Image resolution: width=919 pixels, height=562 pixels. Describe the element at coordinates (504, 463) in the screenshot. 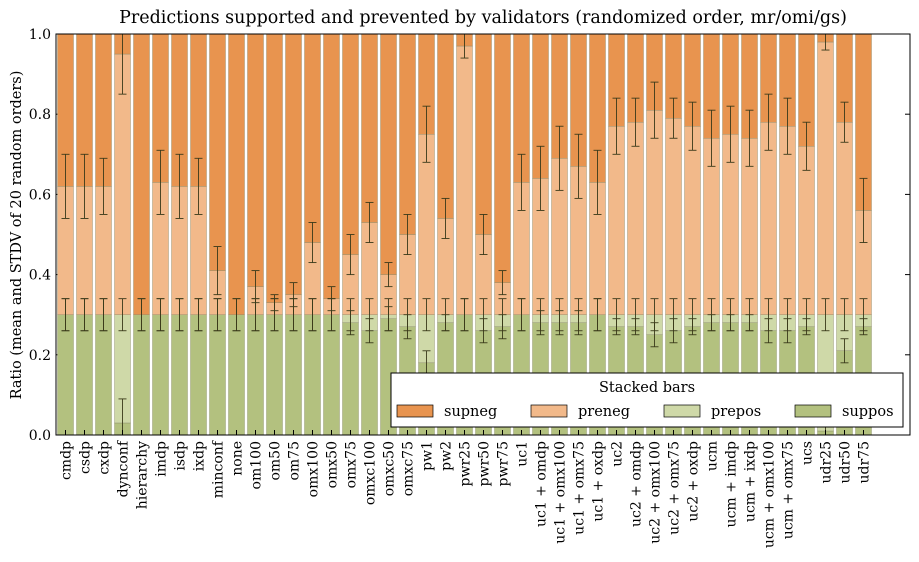

I see `x-tick-label: pwr75` at that location.